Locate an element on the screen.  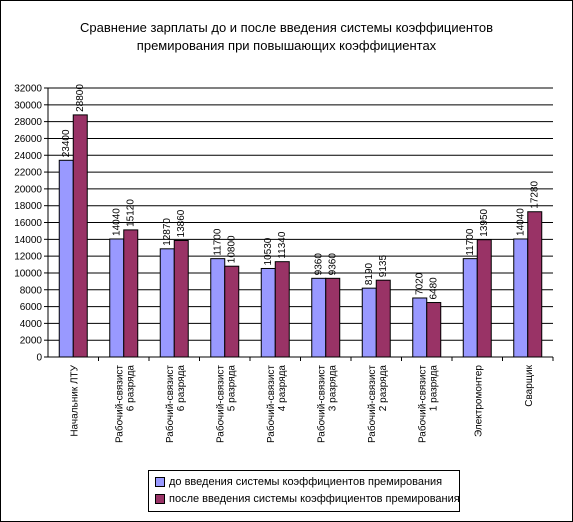
data-label: 10530 is located at coordinates (268, 251).